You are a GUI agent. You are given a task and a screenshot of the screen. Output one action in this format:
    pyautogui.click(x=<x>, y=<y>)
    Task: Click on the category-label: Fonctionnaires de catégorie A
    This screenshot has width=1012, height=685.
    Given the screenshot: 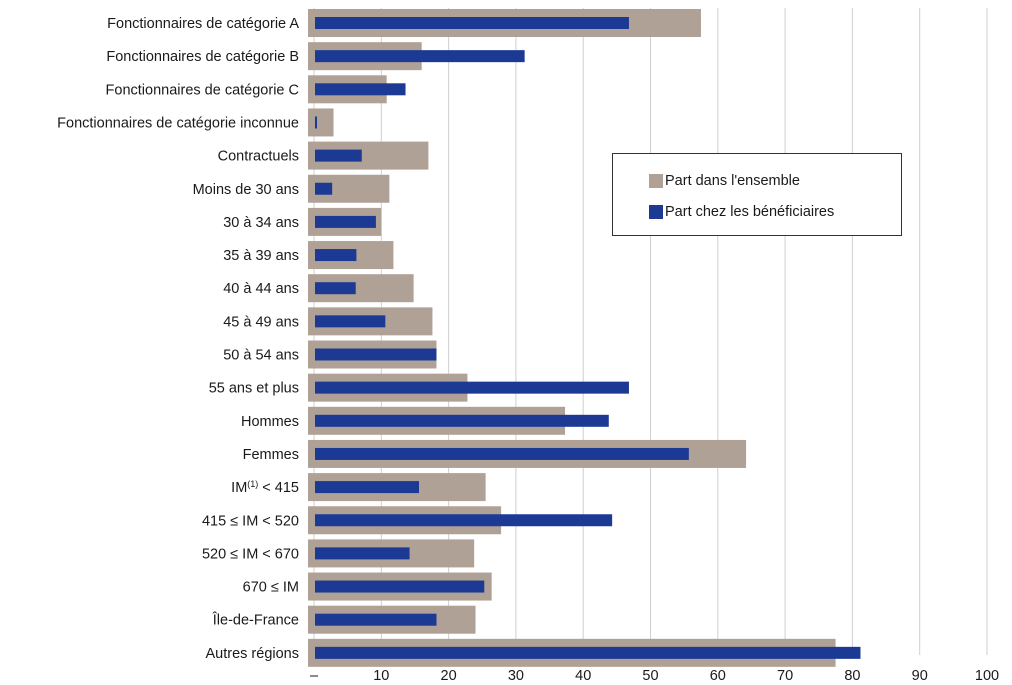 What is the action you would take?
    pyautogui.click(x=203, y=24)
    